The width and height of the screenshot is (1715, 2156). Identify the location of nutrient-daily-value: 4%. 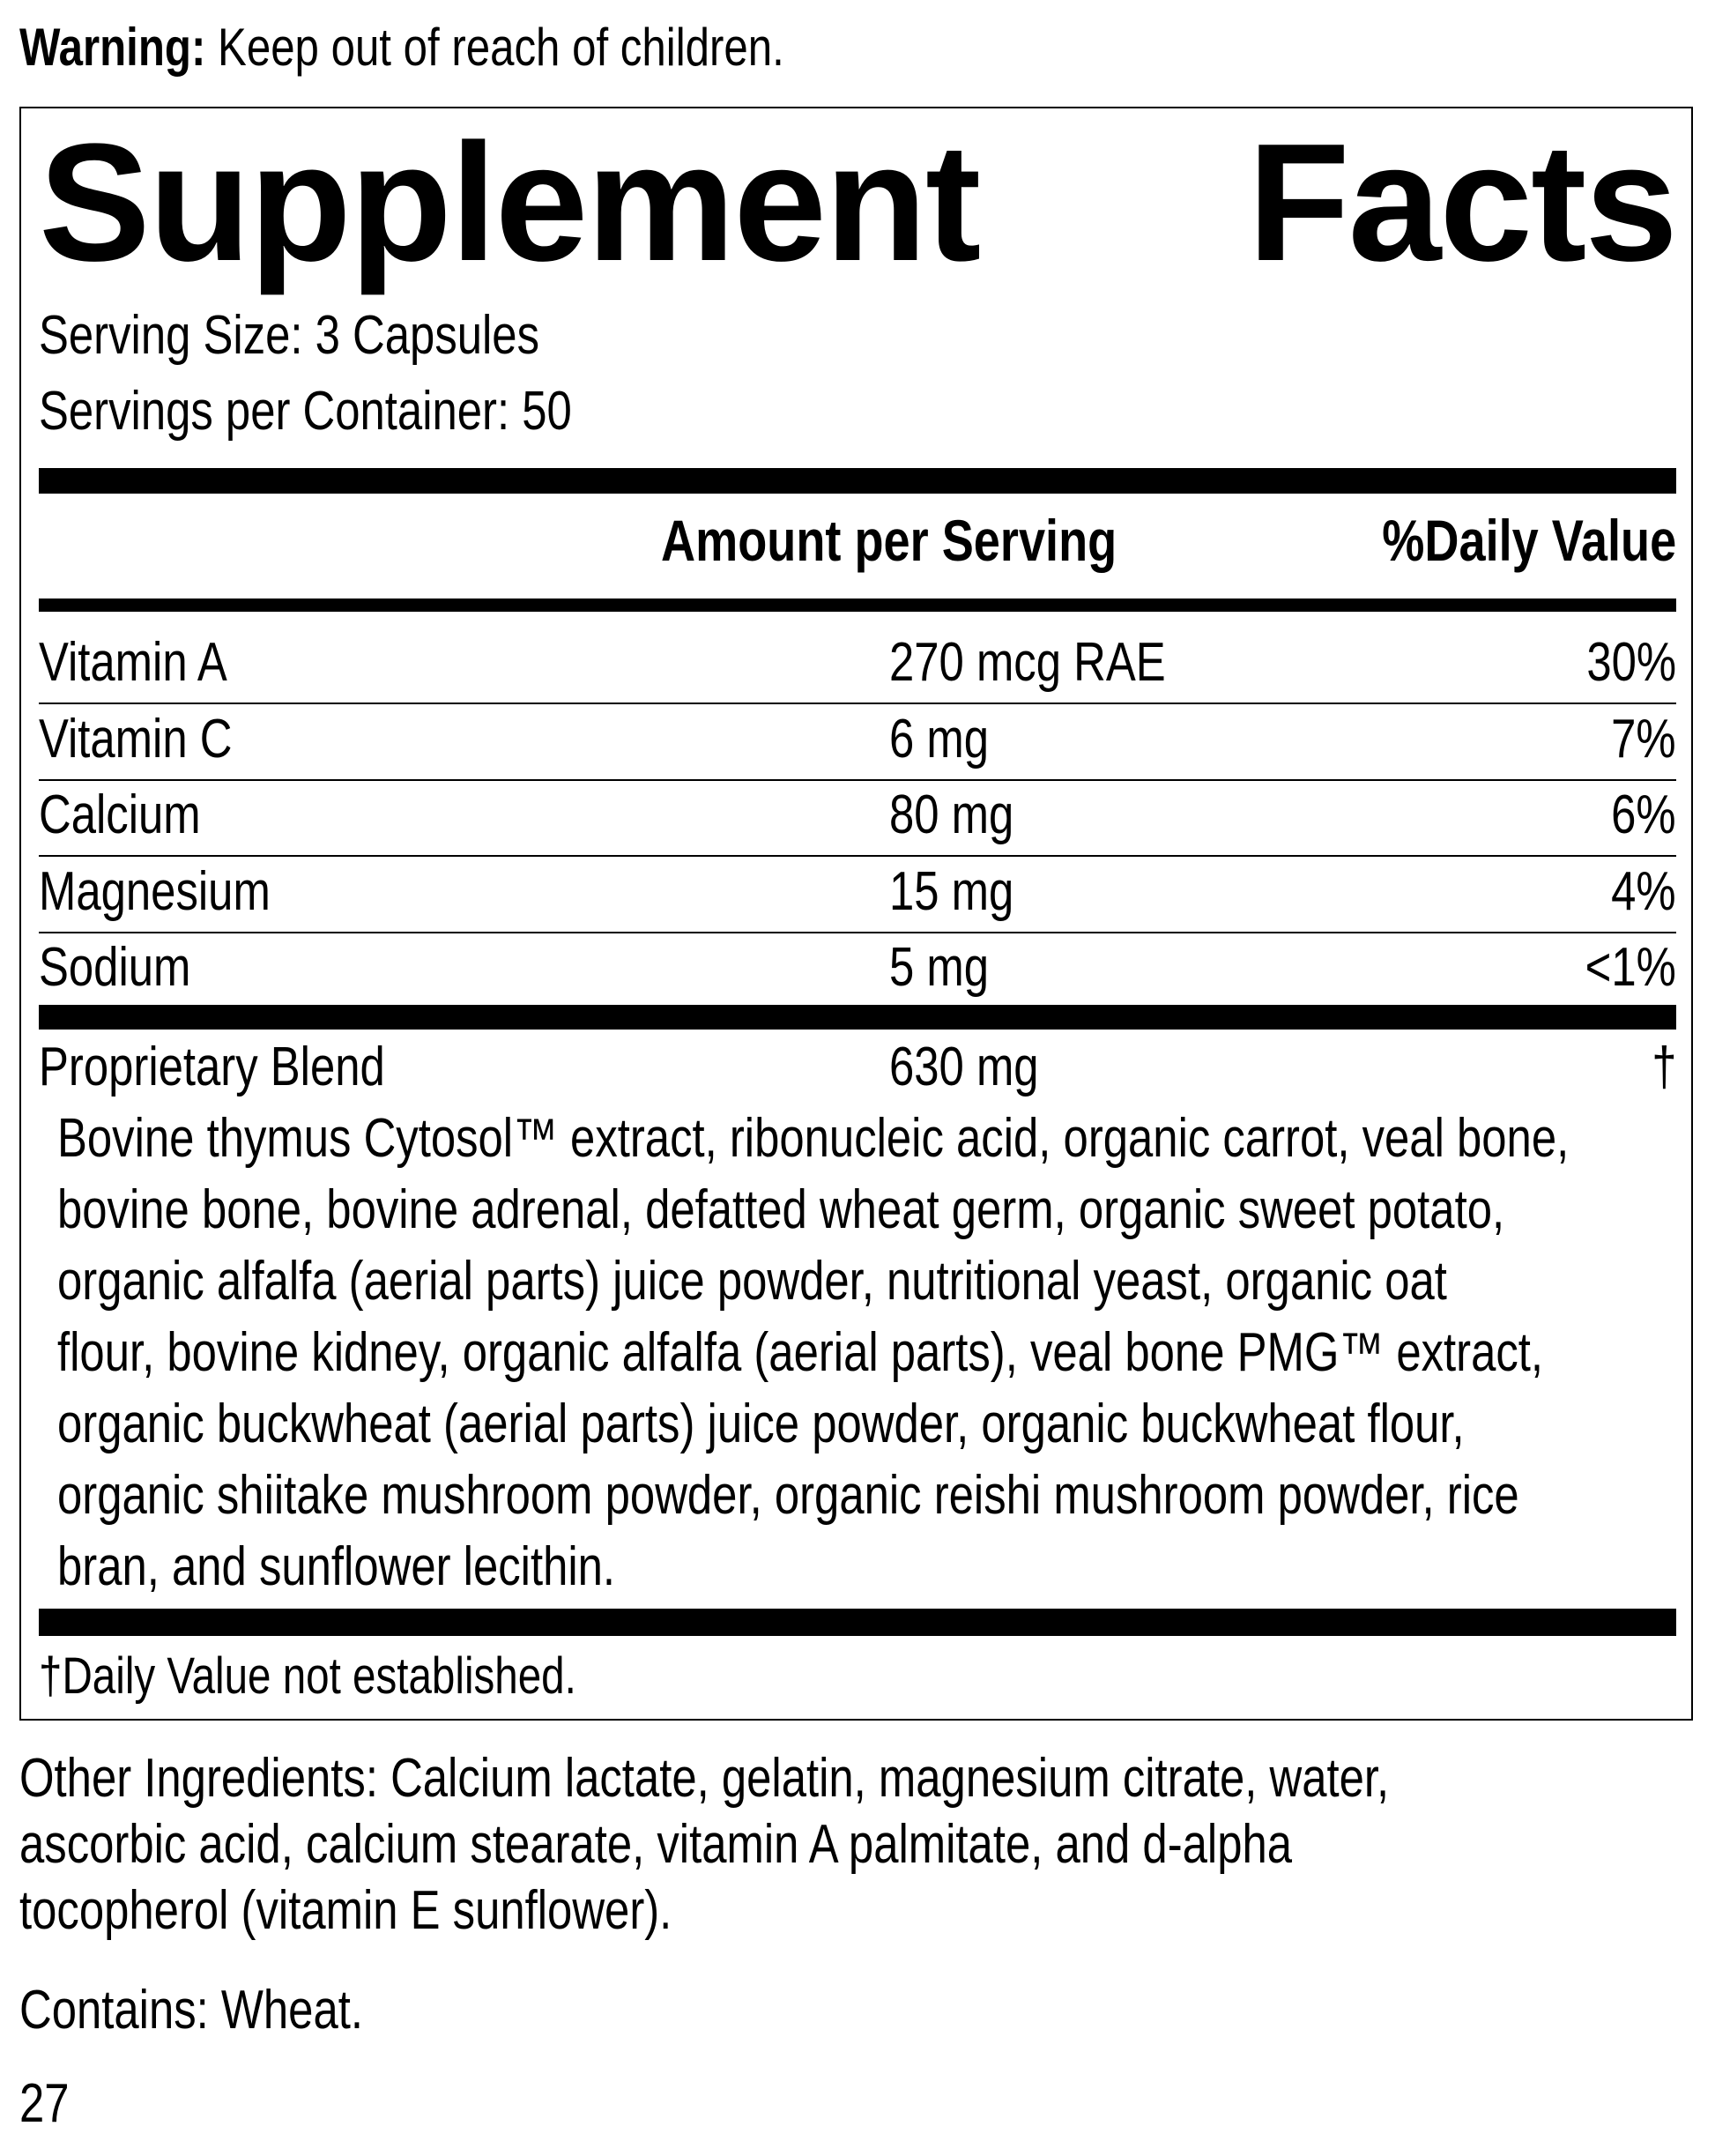
(1643, 891).